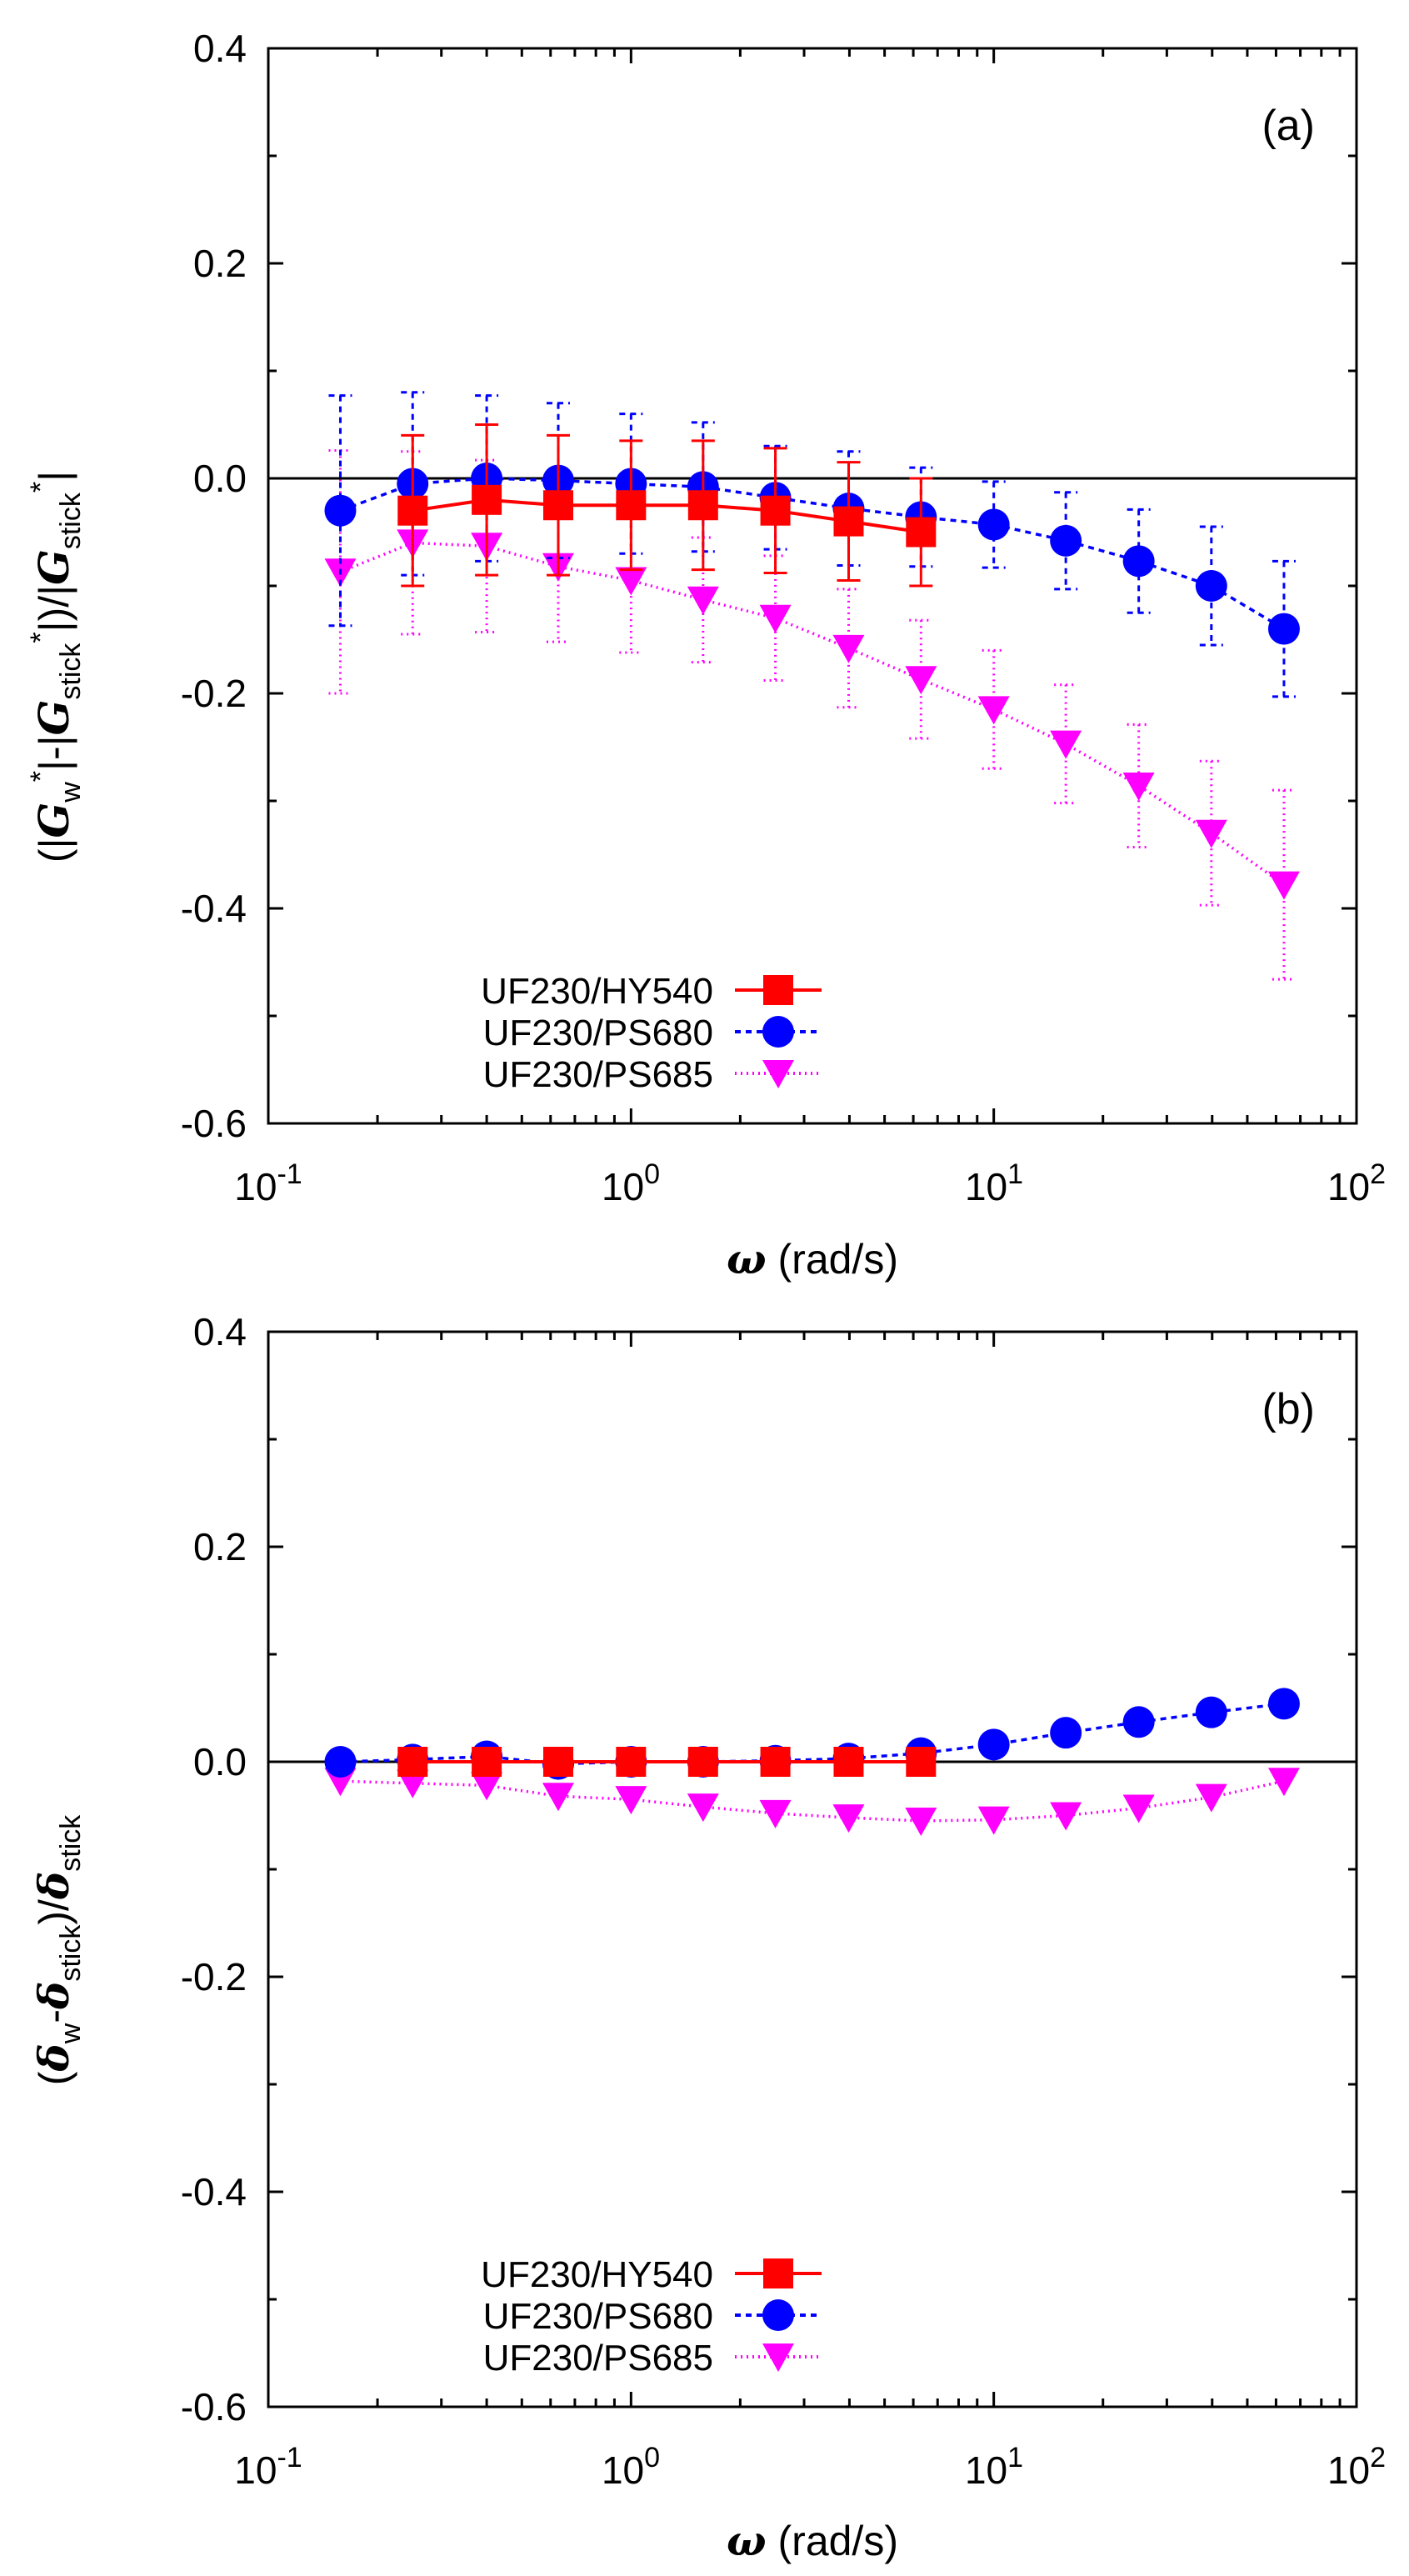  I want to click on panel-a-y-tick-label: 0.0, so click(220, 479).